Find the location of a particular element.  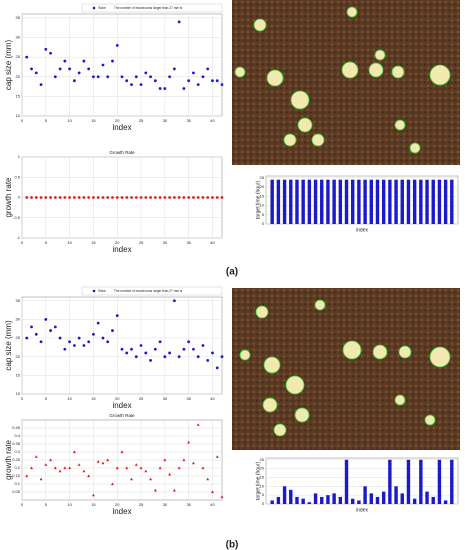

x-tick-label: 10 is located at coordinates (69, 398).